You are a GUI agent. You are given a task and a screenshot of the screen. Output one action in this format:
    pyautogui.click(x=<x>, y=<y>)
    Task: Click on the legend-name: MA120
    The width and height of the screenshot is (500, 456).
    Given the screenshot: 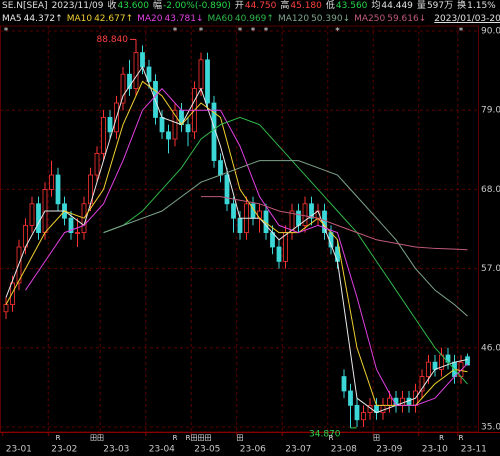 What is the action you would take?
    pyautogui.click(x=293, y=19)
    